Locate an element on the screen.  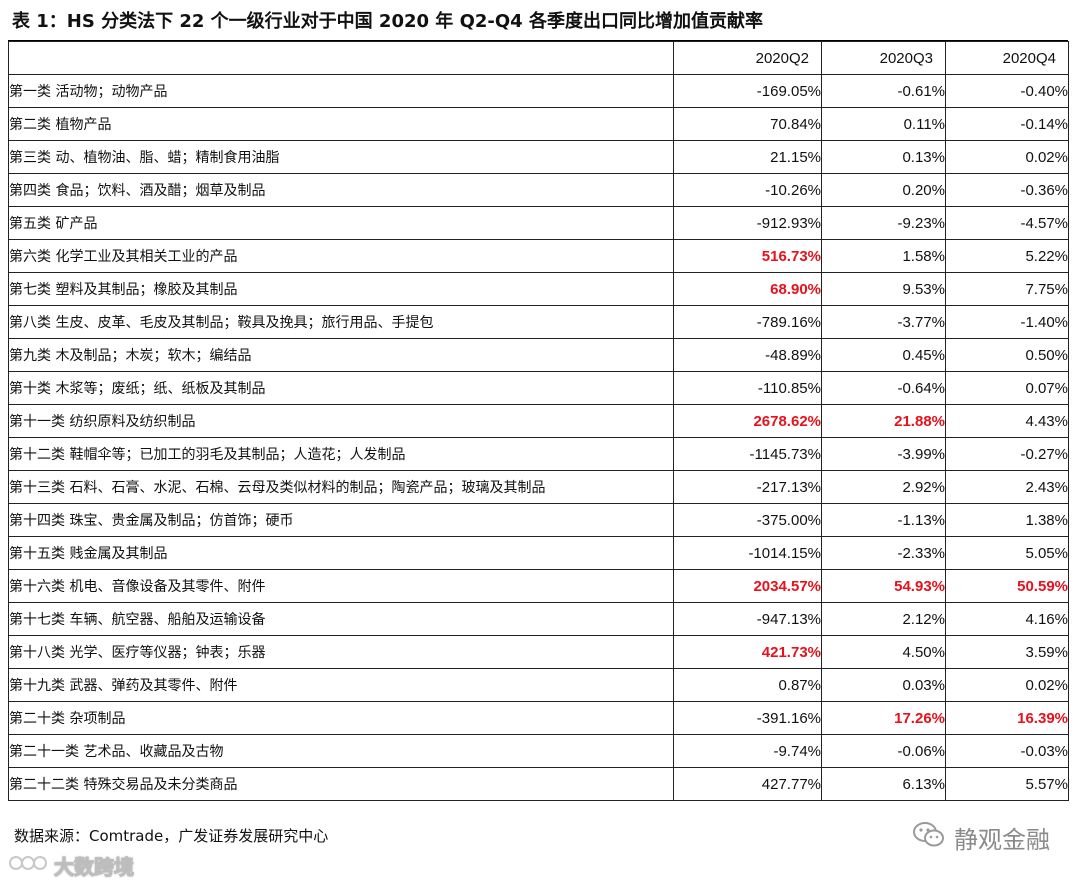
table-row: 第十六类 机电、音像设备及其零件、附件 2034.57% 54.93% 50.59% is located at coordinates (538, 586).